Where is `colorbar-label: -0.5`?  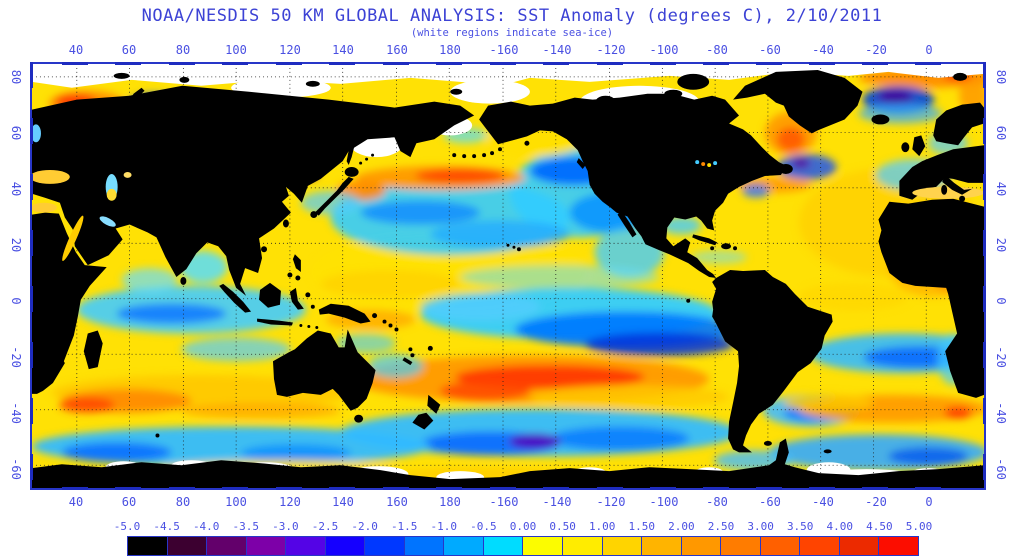
colorbar-label: -0.5 is located at coordinates (483, 526).